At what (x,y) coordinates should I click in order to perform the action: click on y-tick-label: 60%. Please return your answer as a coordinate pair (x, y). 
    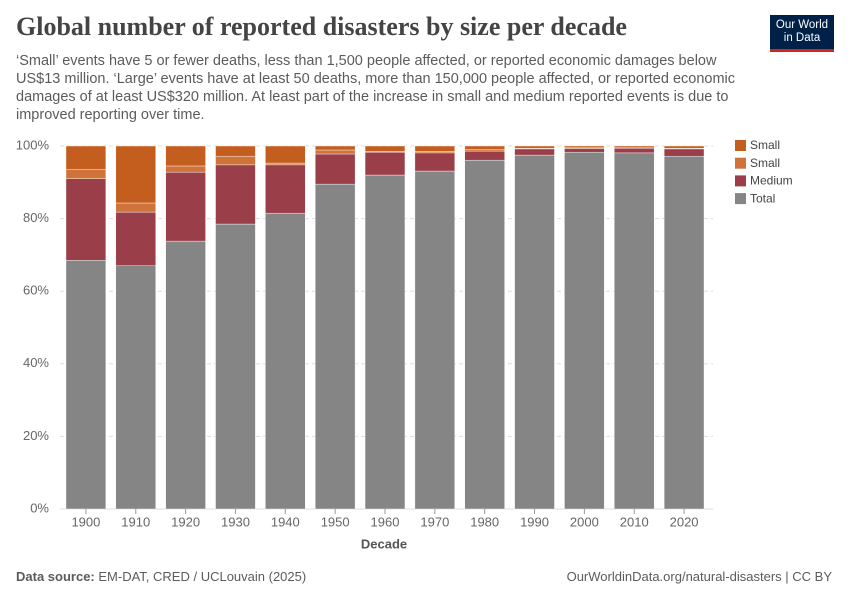
    Looking at the image, I should click on (36, 290).